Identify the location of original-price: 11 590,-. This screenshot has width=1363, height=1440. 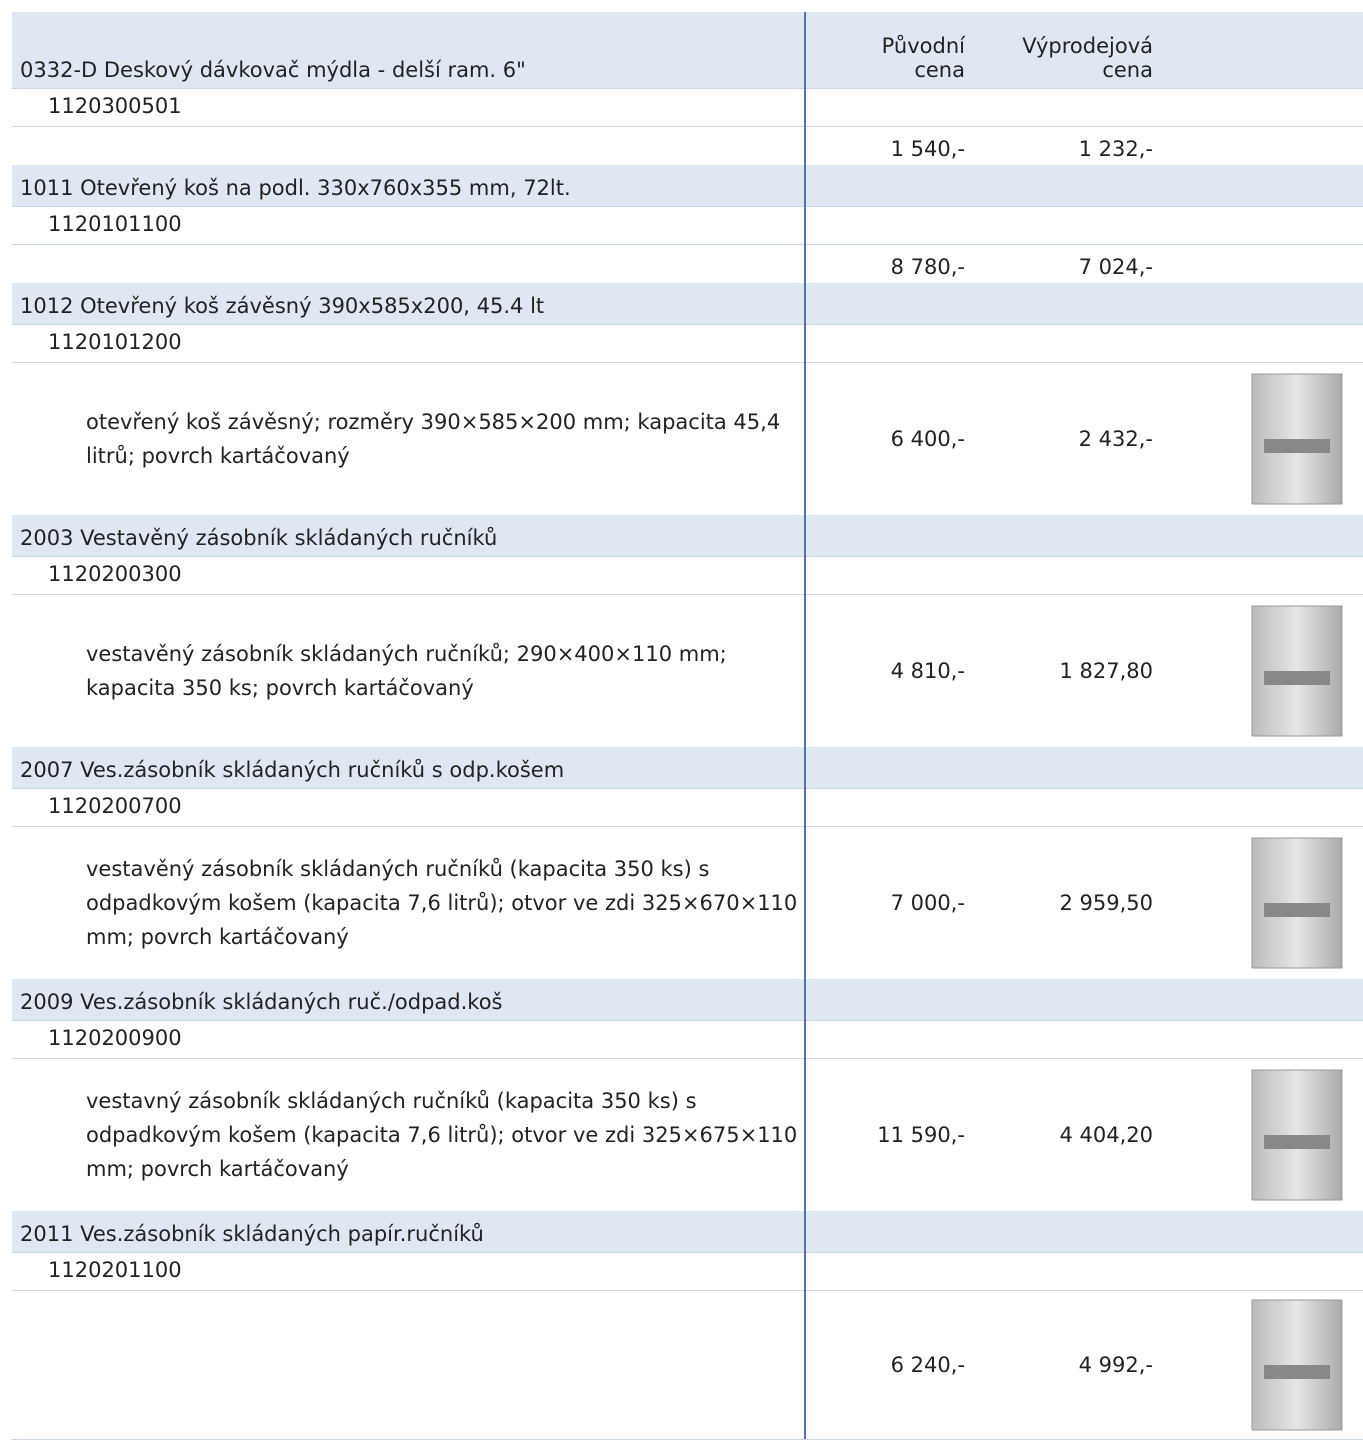
(921, 1134).